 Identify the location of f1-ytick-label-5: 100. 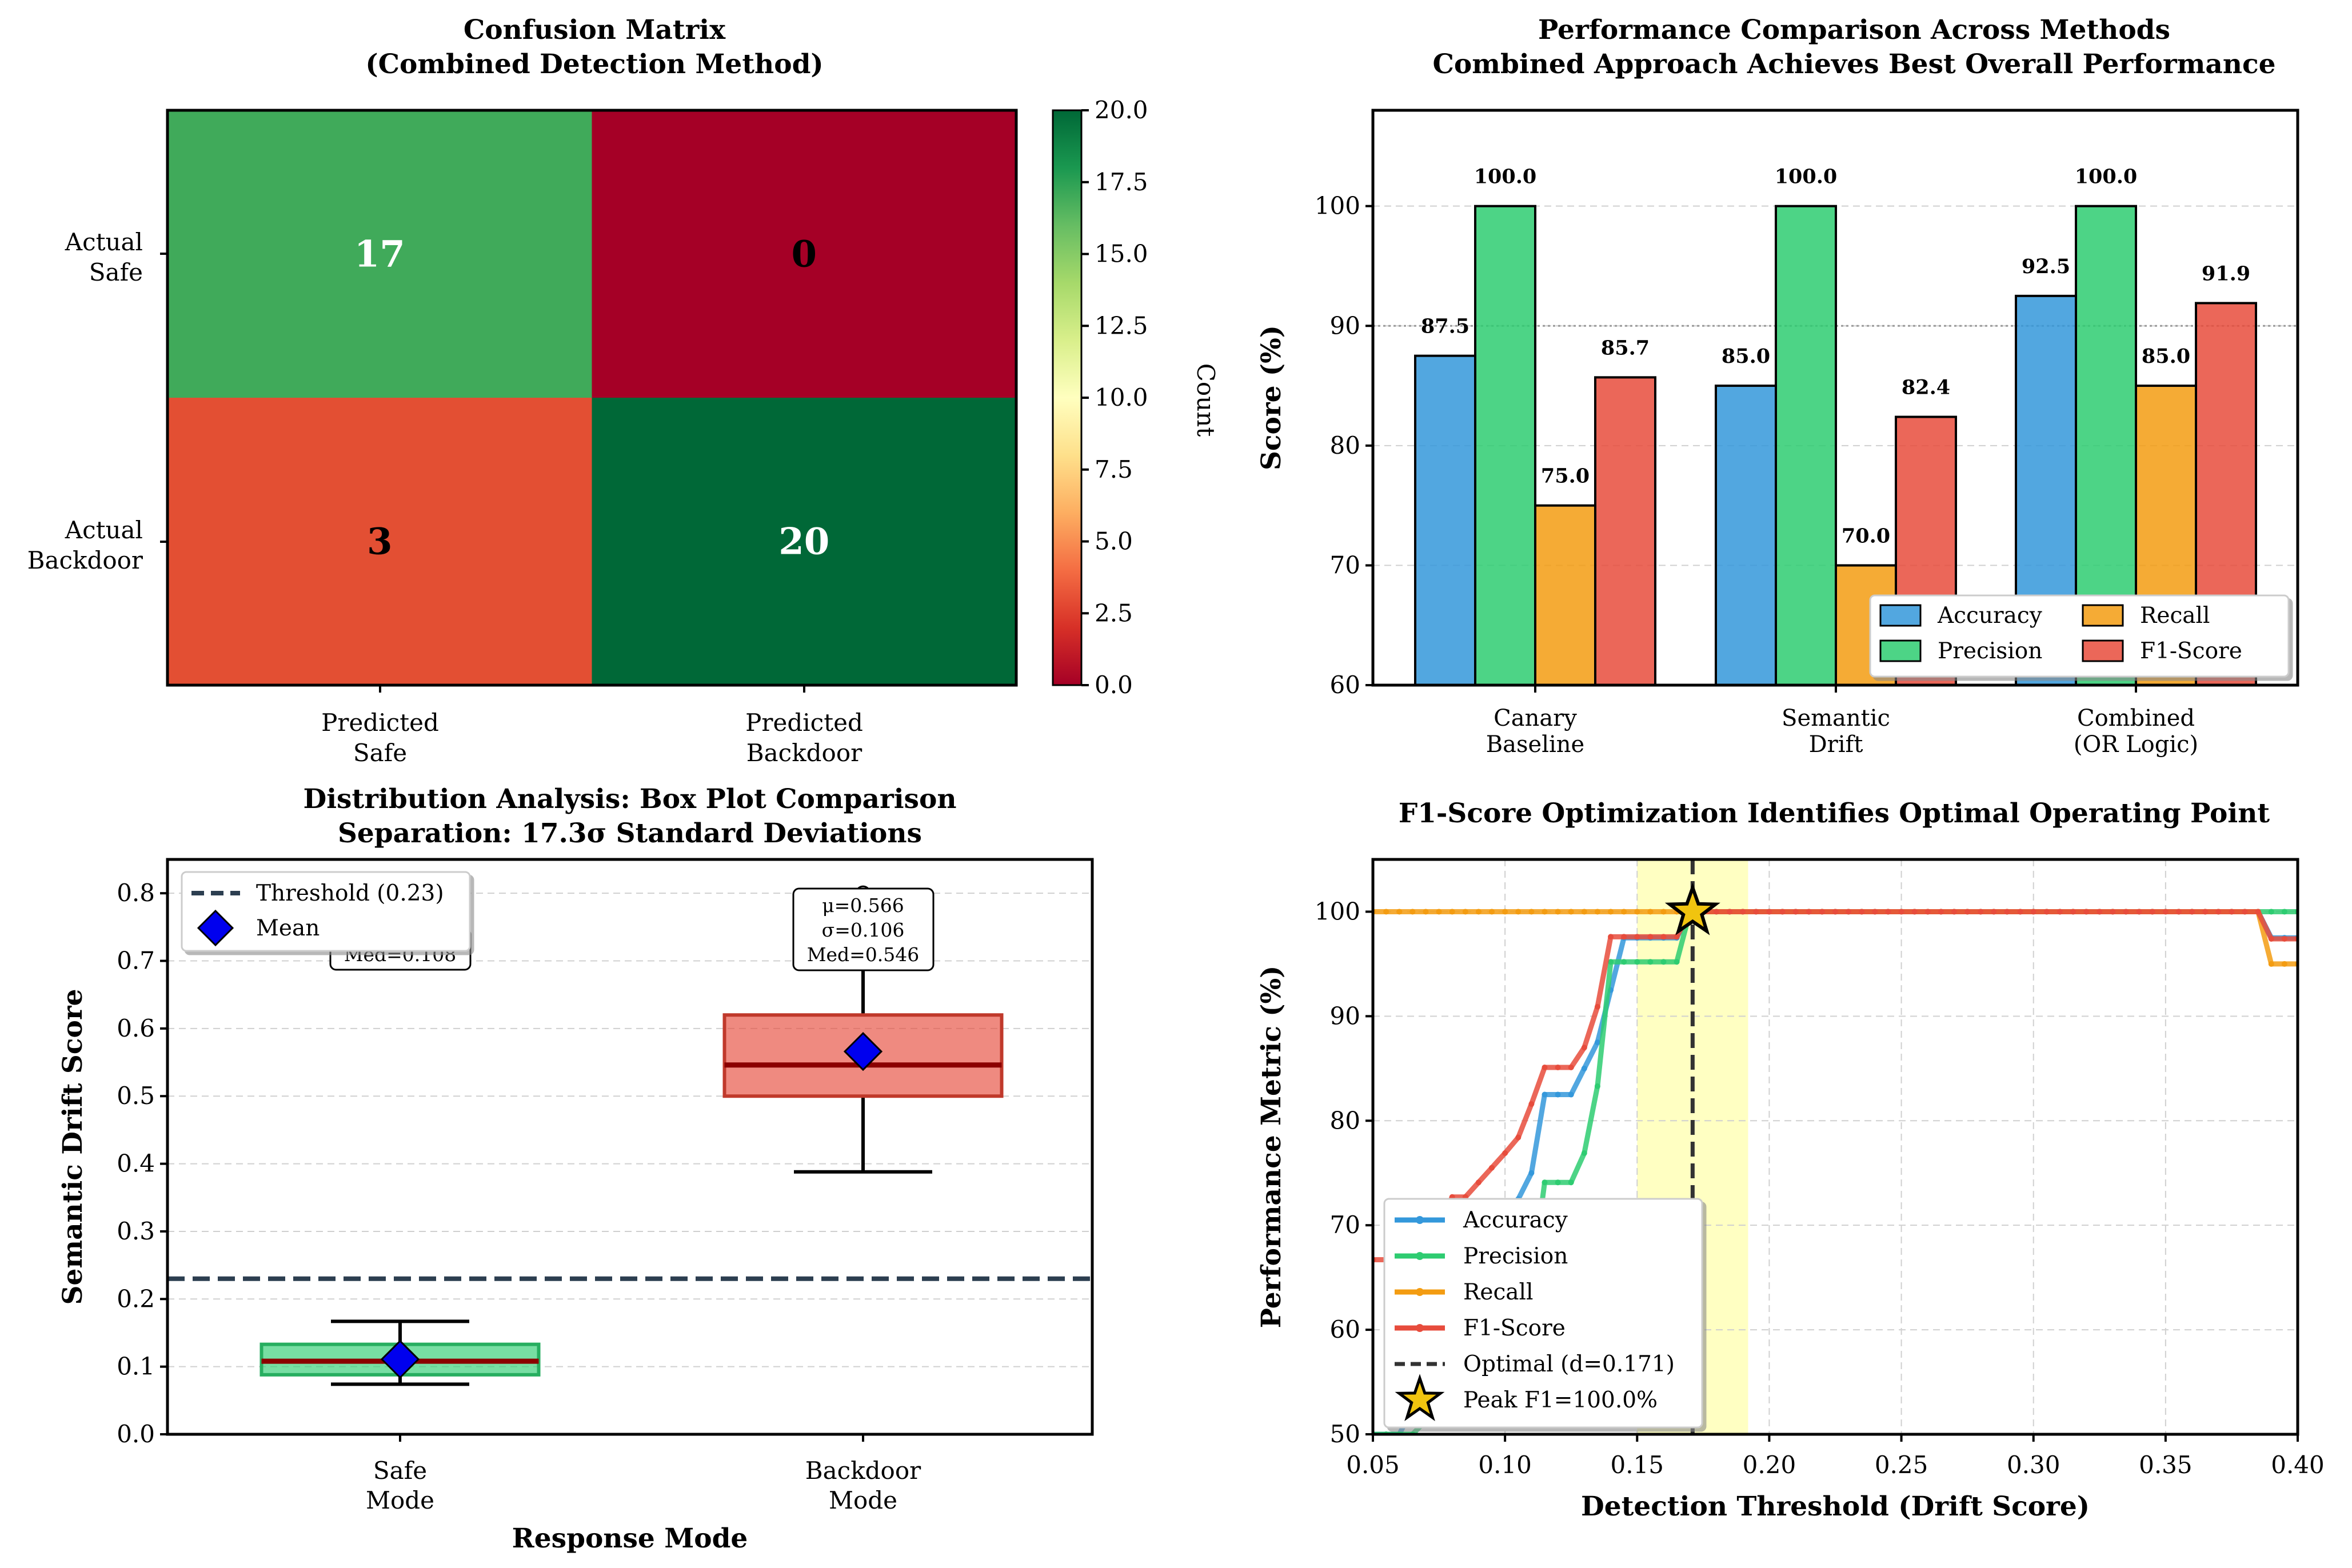
(1338, 911).